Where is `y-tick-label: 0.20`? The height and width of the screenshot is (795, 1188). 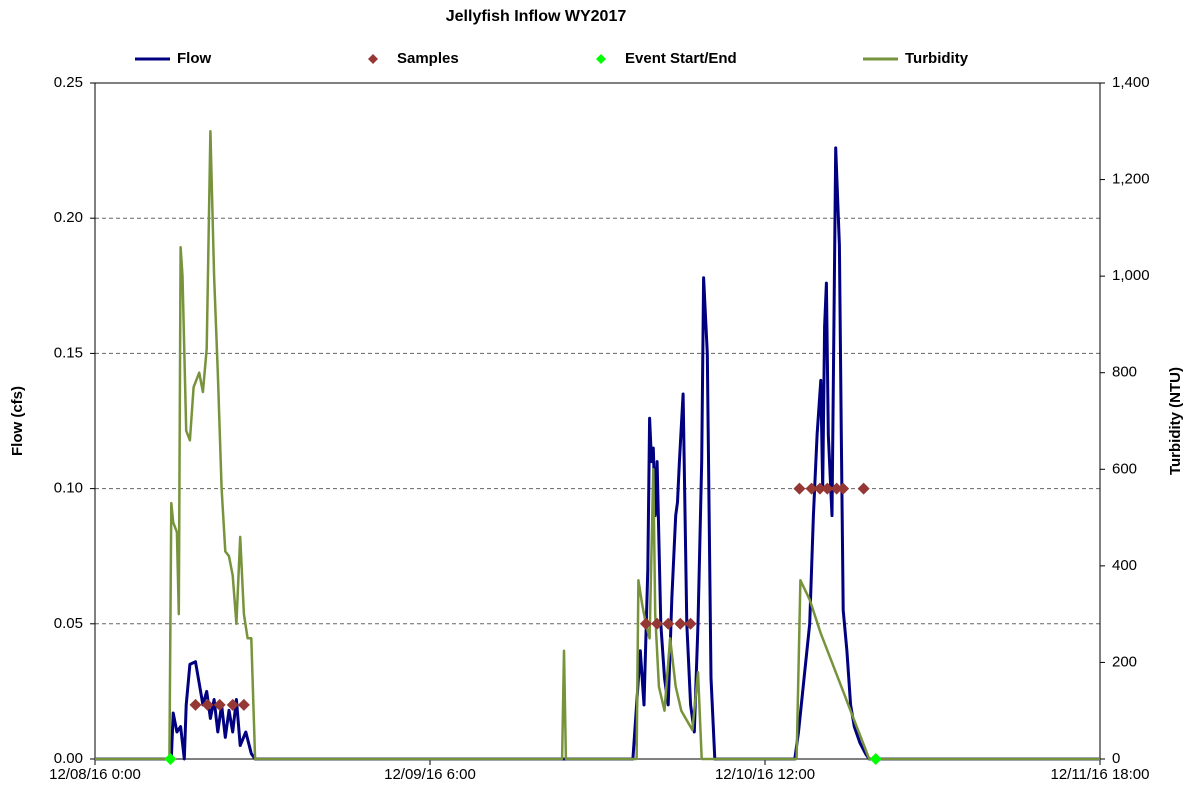 y-tick-label: 0.20 is located at coordinates (68, 217).